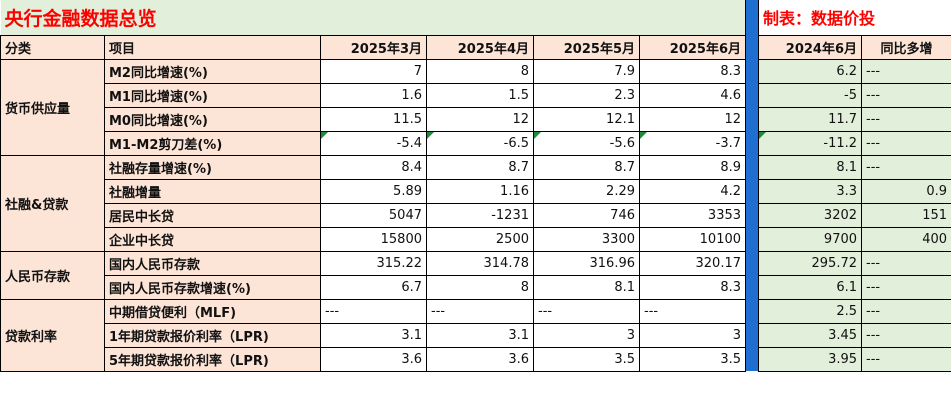 This screenshot has width=951, height=405. What do you see at coordinates (212, 167) in the screenshot?
I see `item-cell: 社融存量增速(%)` at bounding box center [212, 167].